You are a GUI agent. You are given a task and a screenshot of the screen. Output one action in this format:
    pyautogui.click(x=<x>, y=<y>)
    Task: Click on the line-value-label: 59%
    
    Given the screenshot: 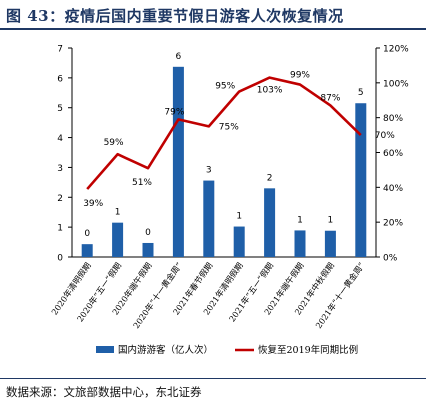 What is the action you would take?
    pyautogui.click(x=114, y=143)
    